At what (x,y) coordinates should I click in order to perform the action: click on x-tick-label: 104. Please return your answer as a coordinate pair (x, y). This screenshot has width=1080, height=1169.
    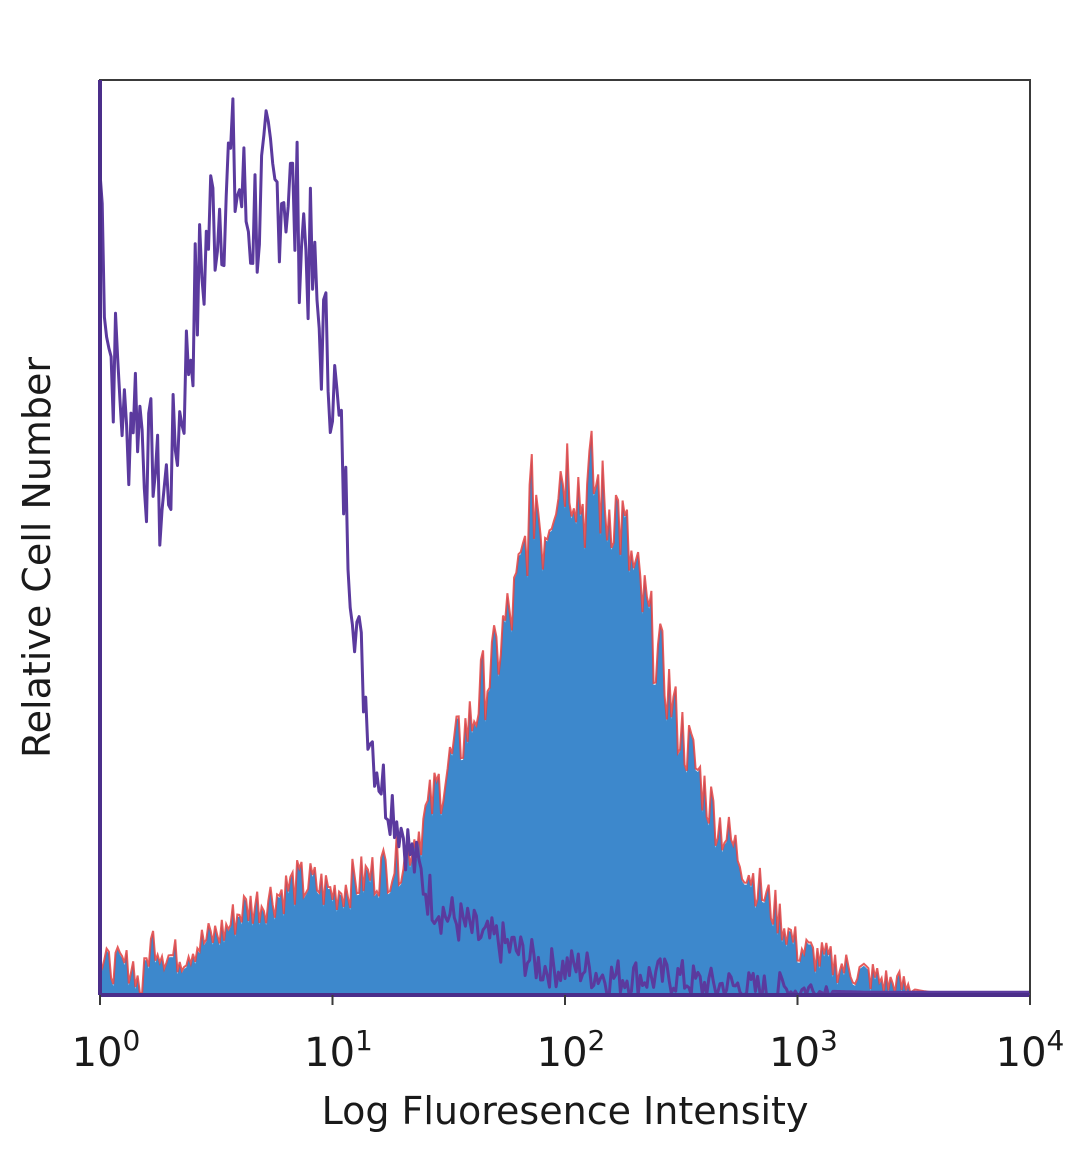
    Looking at the image, I should click on (1030, 1050).